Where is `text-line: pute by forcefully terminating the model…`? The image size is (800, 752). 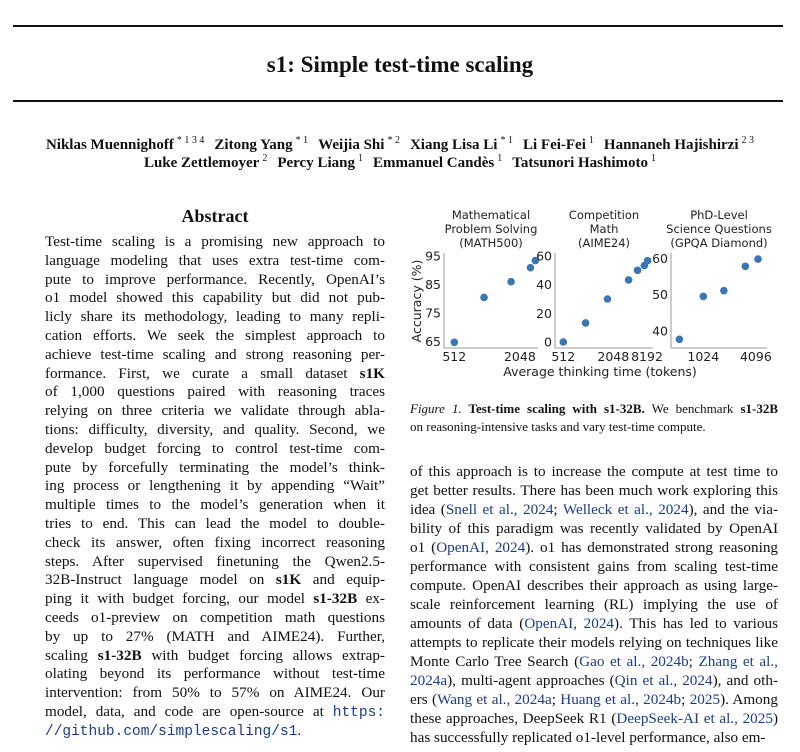
text-line: pute by forcefully terminating the model… is located at coordinates (215, 468).